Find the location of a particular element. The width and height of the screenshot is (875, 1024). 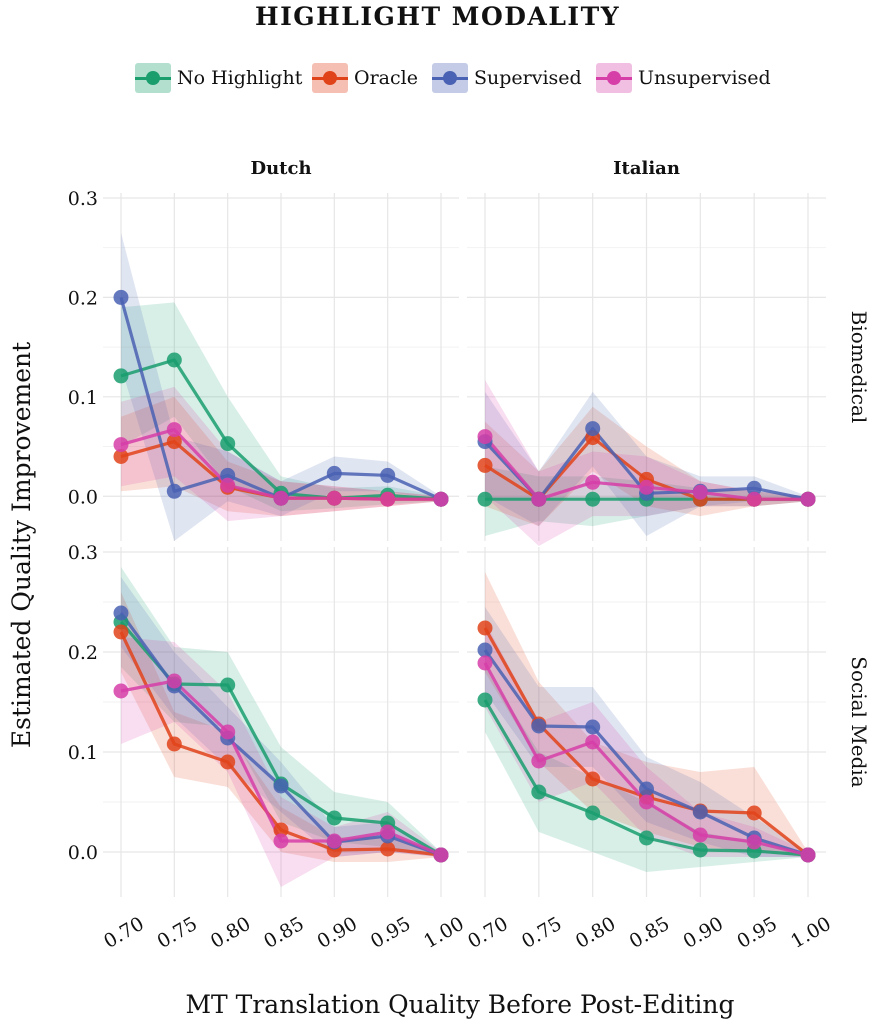

ci-band-supervised is located at coordinates (281, 717).